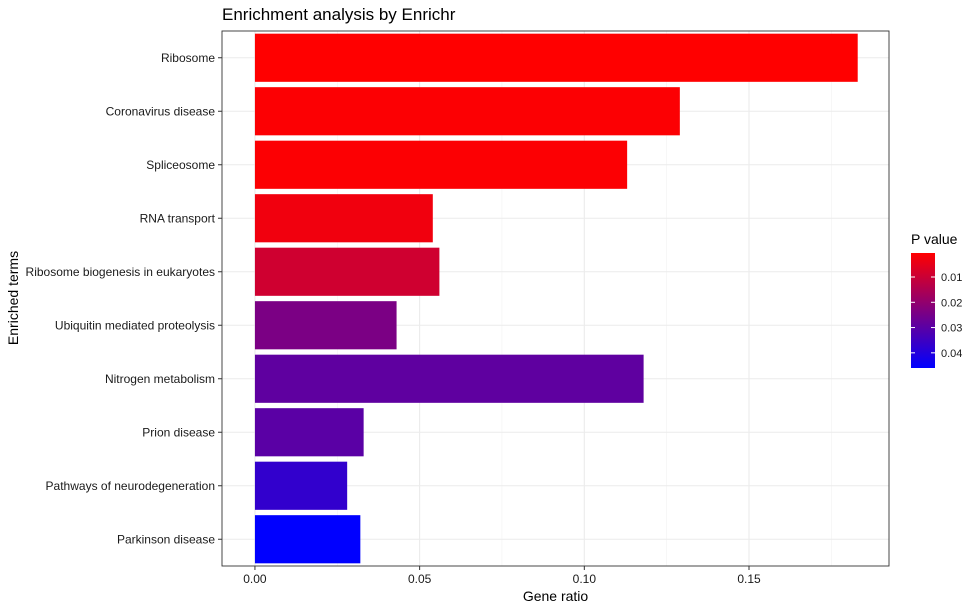 This screenshot has height=612, width=980. Describe the element at coordinates (556, 596) in the screenshot. I see `x-axis-title: Gene ratio` at that location.